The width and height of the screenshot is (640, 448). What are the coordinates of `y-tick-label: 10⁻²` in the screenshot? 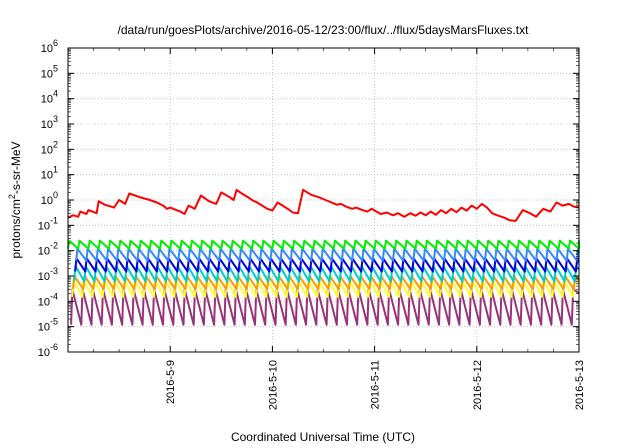 It's located at (48, 249).